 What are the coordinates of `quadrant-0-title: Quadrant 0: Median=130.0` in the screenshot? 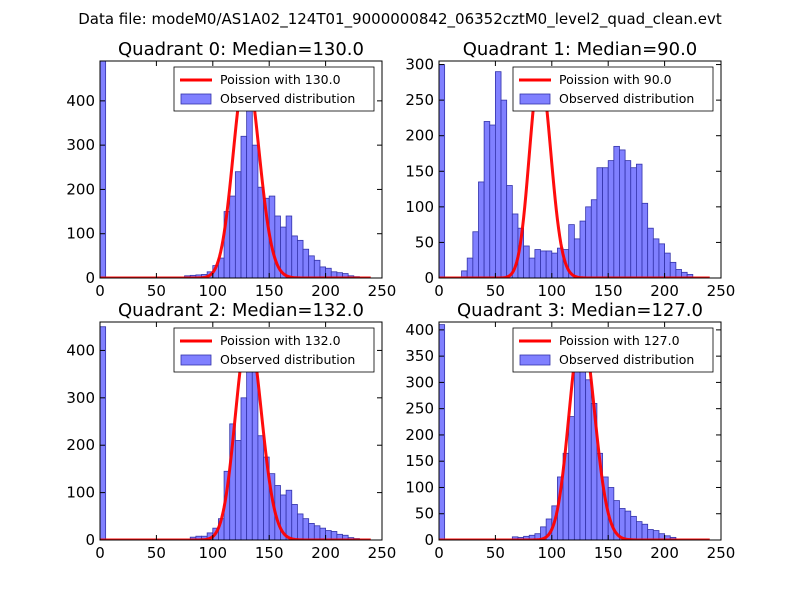 It's located at (241, 49).